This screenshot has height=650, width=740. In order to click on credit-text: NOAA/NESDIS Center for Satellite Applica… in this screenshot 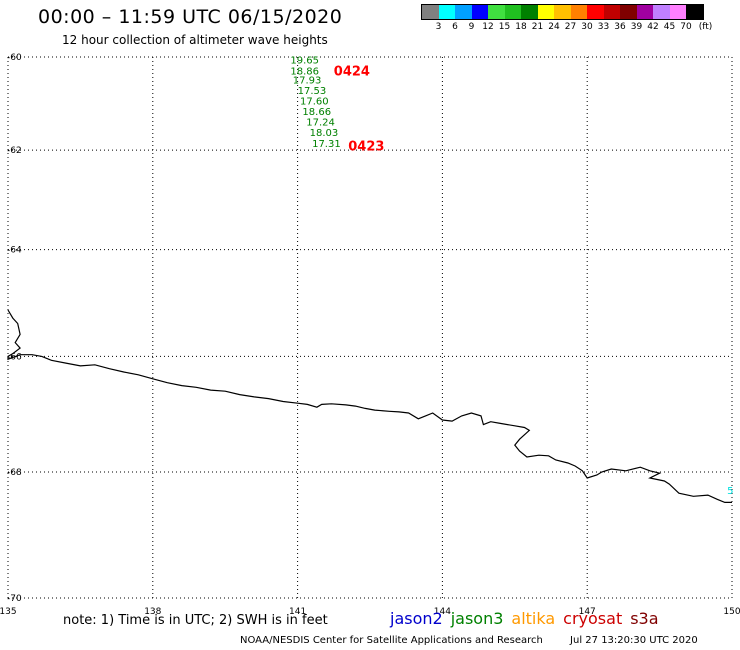, I will do `click(391, 640)`.